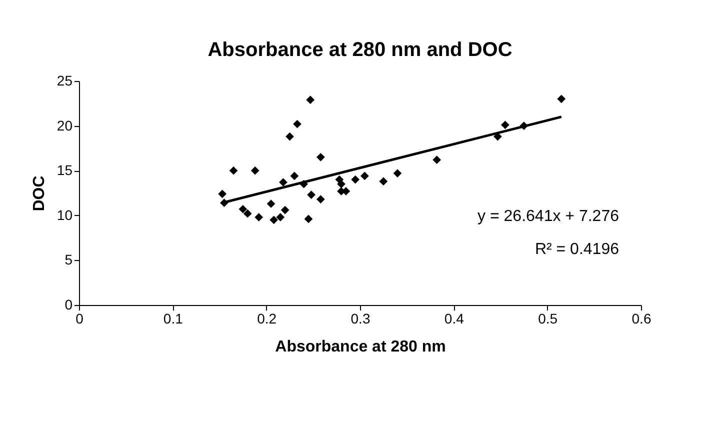 Image resolution: width=711 pixels, height=433 pixels. Describe the element at coordinates (642, 318) in the screenshot. I see `x-tick-label: 0.6` at that location.